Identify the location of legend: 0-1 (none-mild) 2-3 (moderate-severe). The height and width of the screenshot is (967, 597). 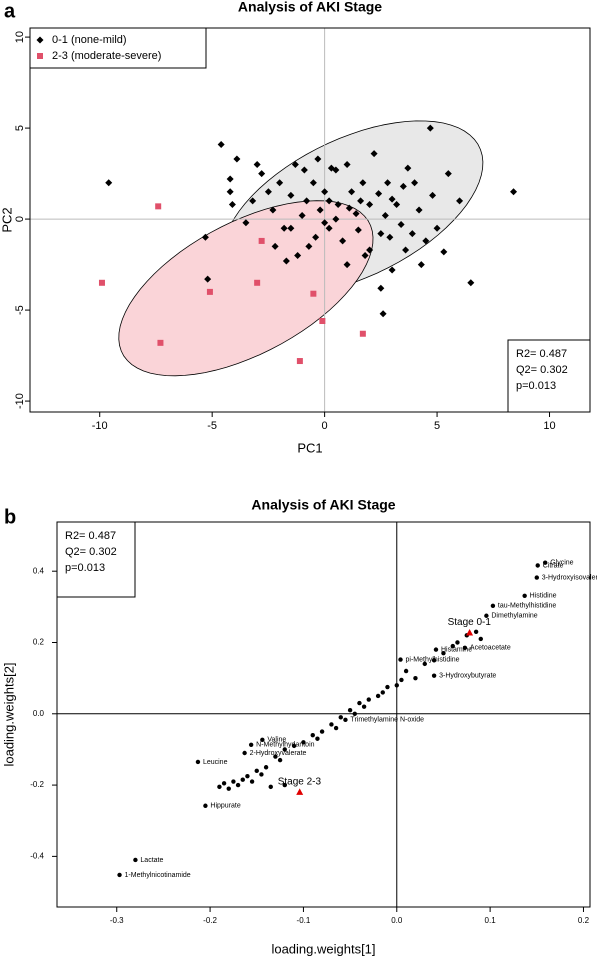
(118, 48).